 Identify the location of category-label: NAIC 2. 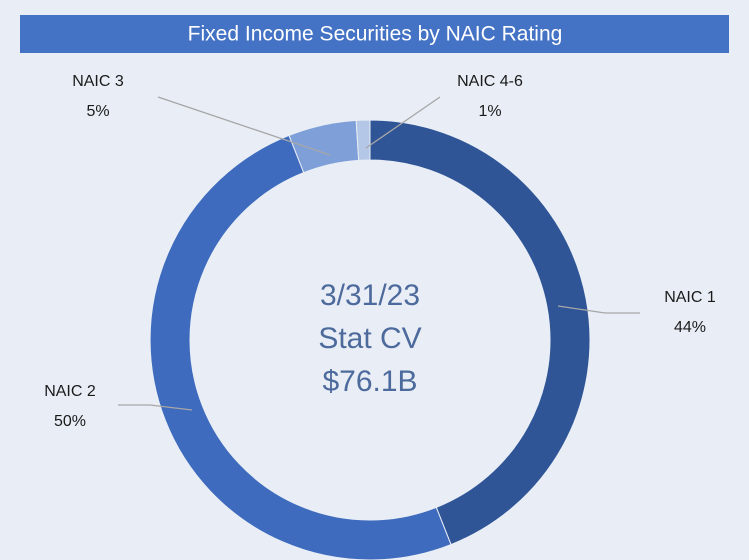
(70, 391).